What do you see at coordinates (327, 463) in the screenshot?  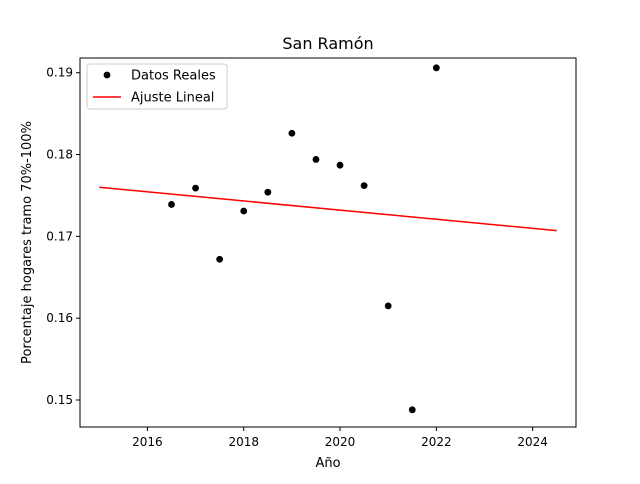 I see `x-axis-label: Año` at bounding box center [327, 463].